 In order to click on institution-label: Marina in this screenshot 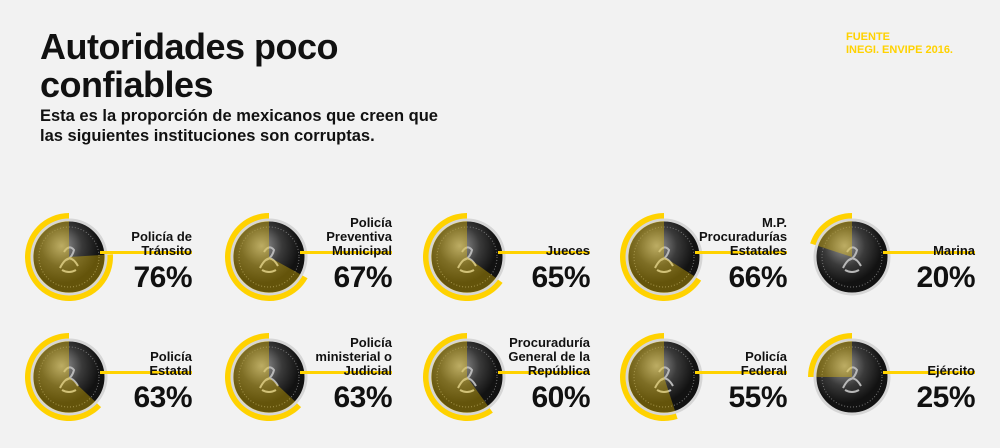, I will do `click(954, 250)`.